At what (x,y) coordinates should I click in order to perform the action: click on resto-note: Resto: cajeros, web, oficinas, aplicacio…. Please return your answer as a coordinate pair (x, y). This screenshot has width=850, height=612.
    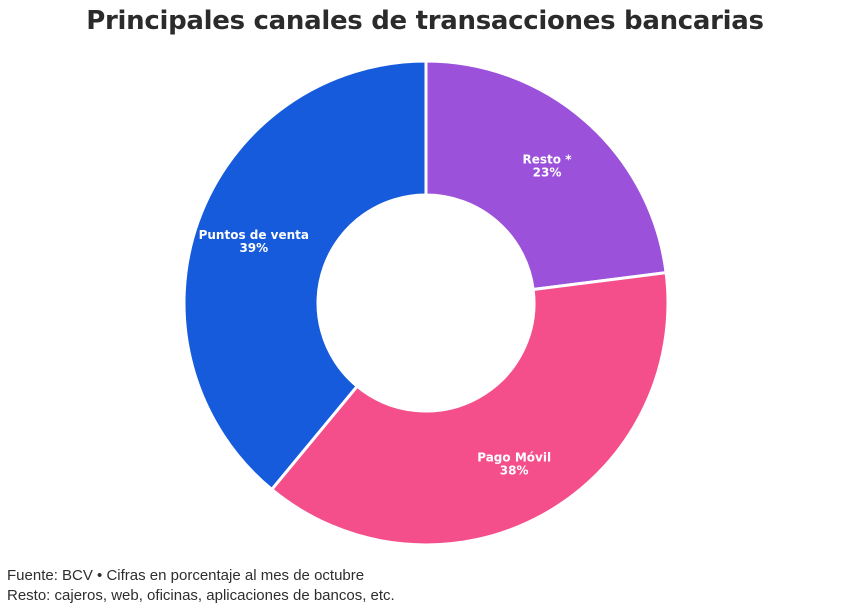
    Looking at the image, I should click on (201, 595).